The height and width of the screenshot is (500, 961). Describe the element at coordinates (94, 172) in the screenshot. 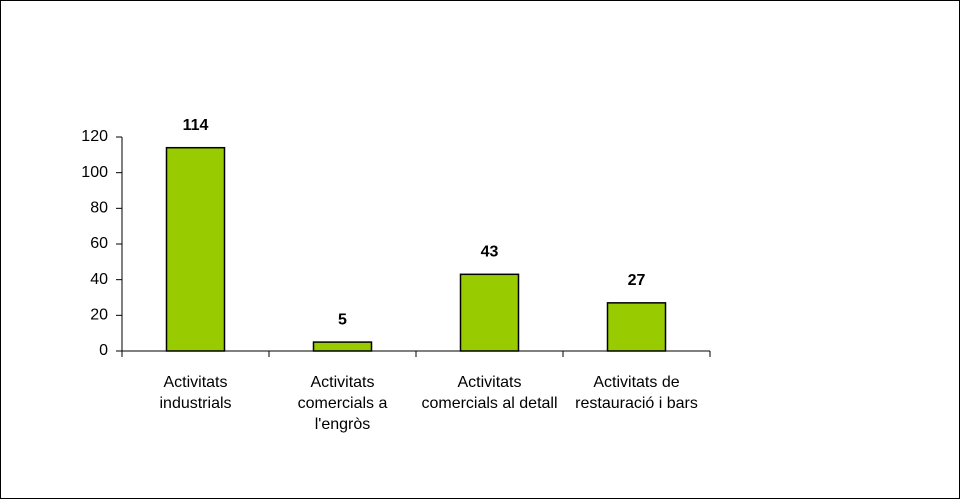

I see `y-tick-label: 100` at that location.